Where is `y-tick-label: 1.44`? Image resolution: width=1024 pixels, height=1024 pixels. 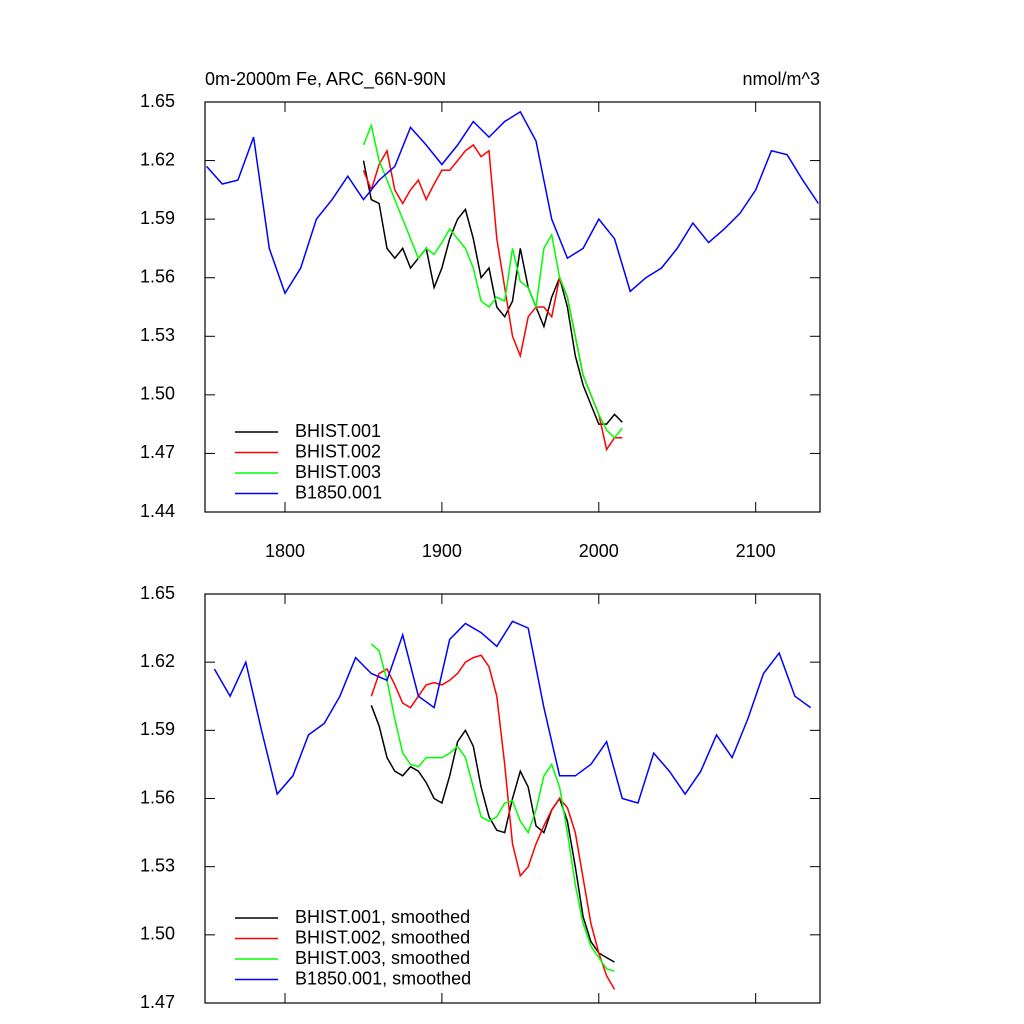
y-tick-label: 1.44 is located at coordinates (157, 511).